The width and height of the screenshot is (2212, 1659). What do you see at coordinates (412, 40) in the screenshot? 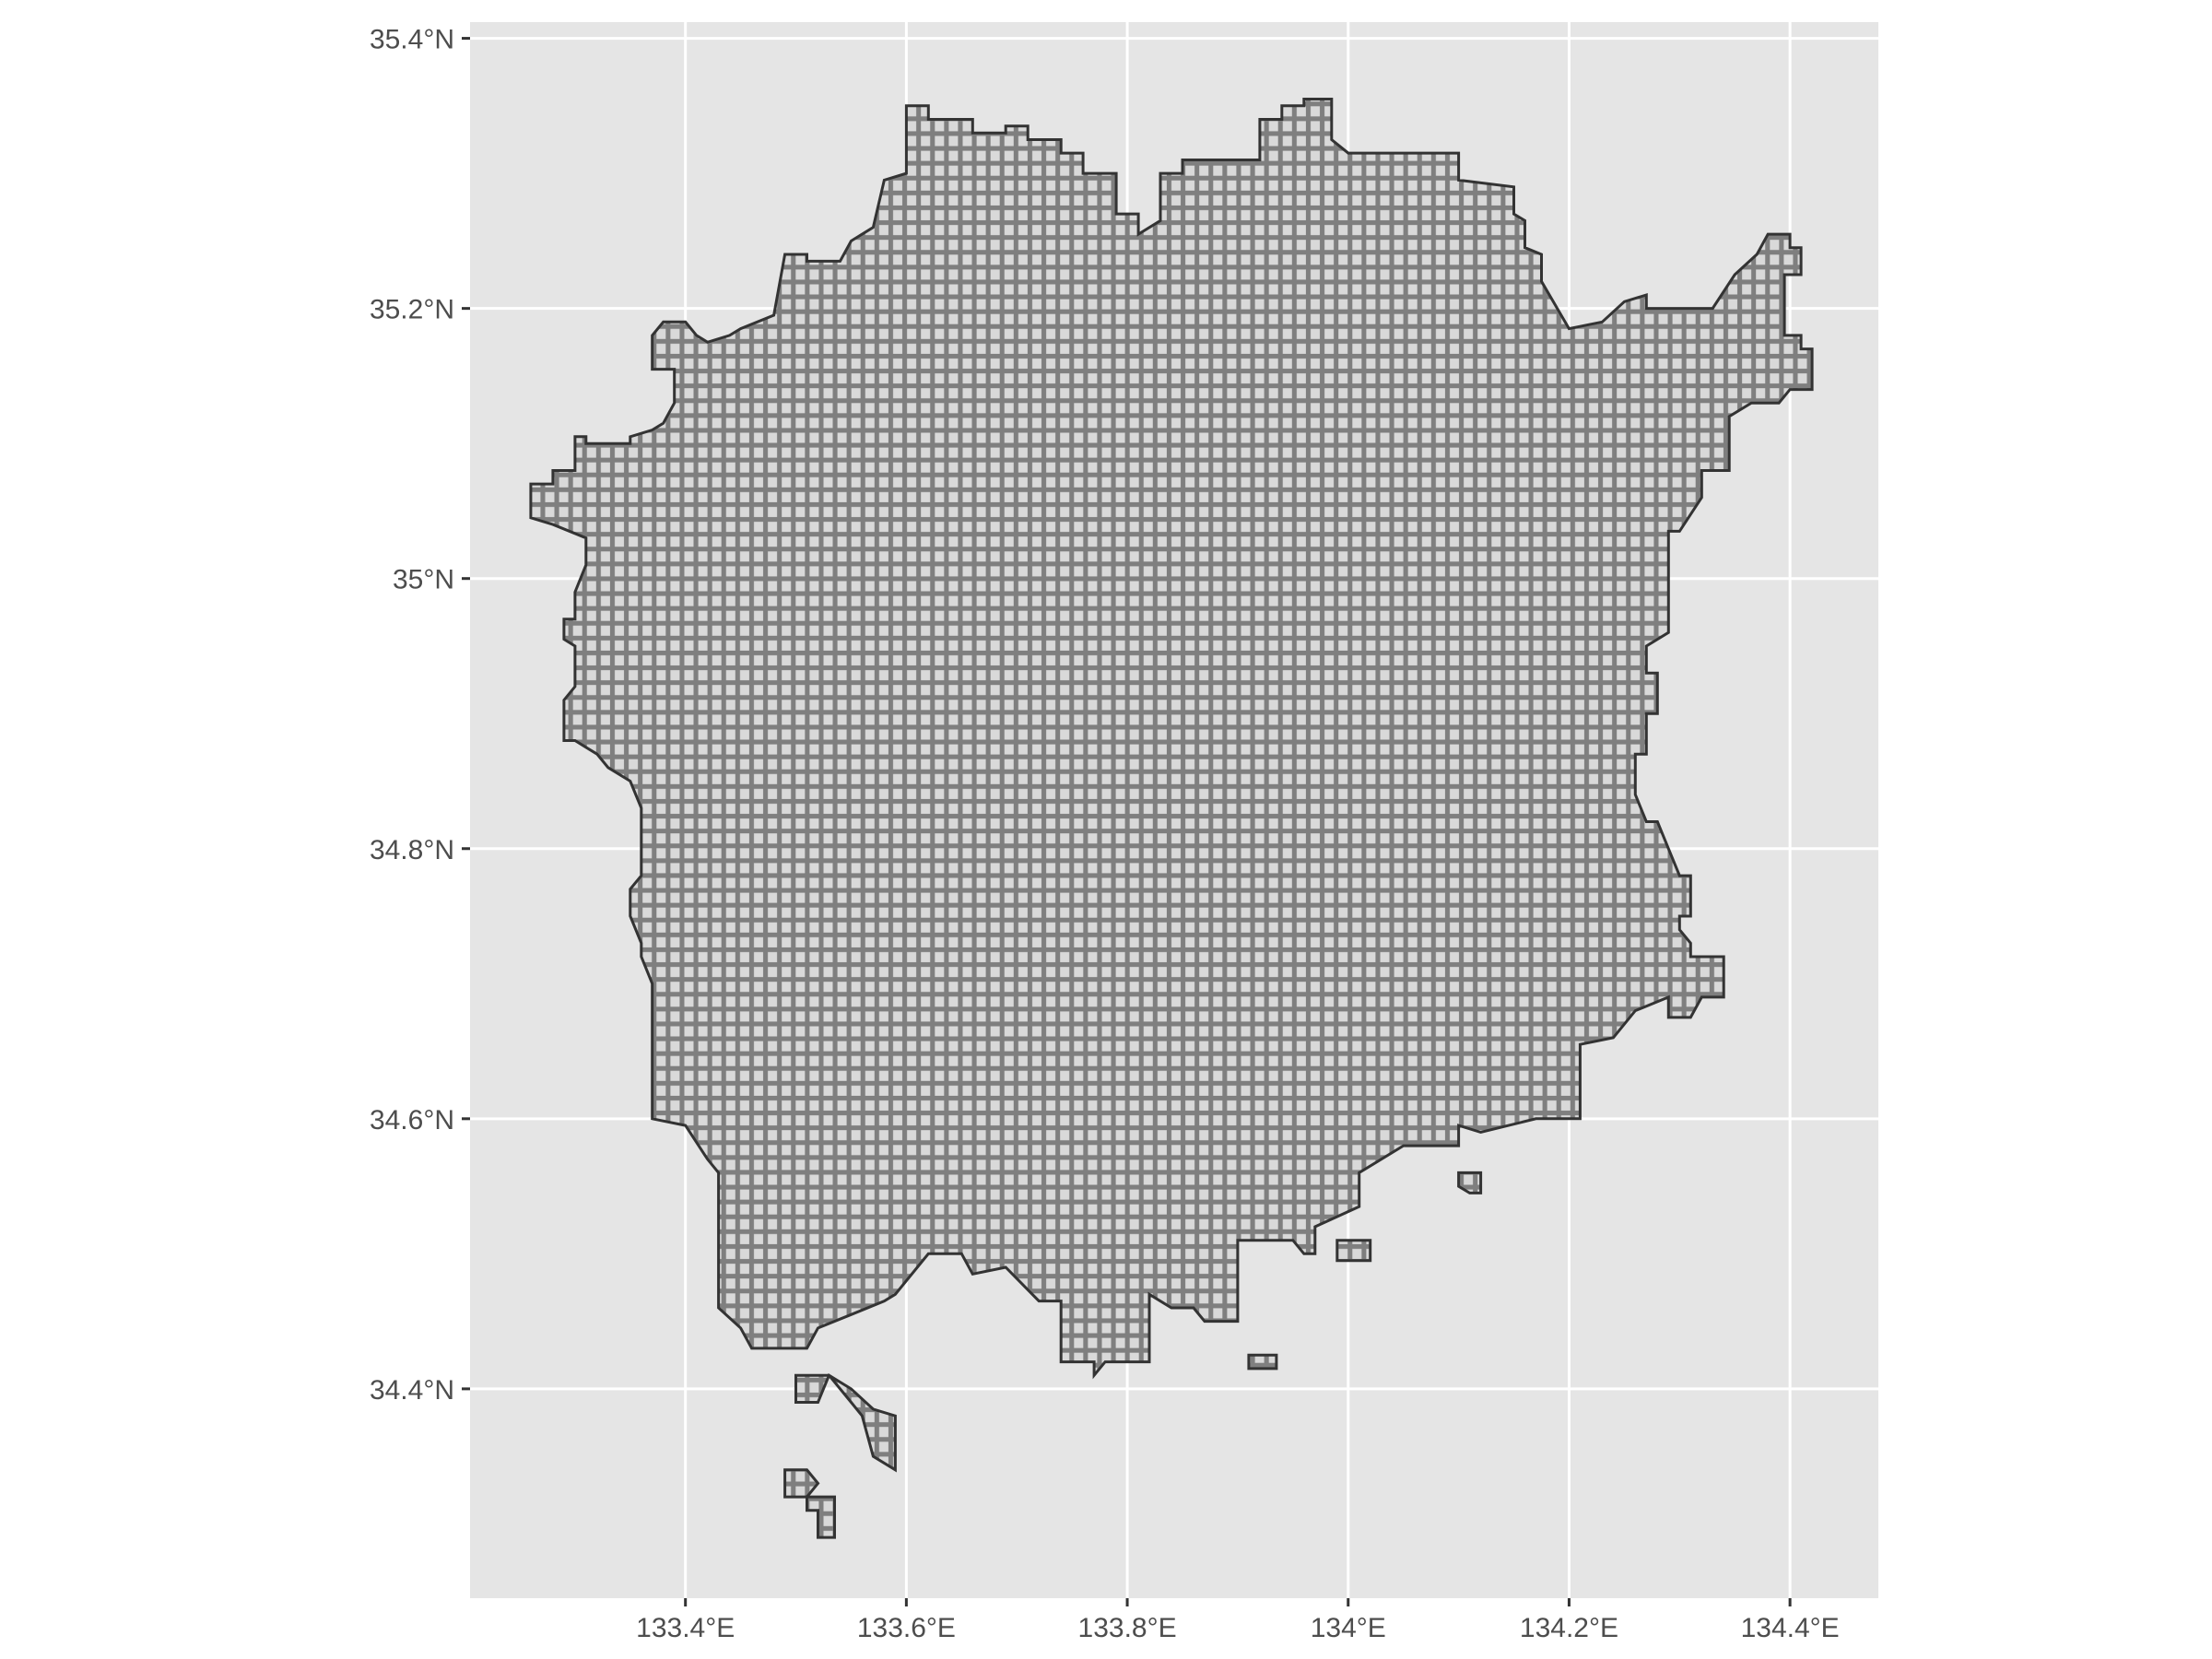
I see `y-tick-label-5: 35.4°N` at bounding box center [412, 40].